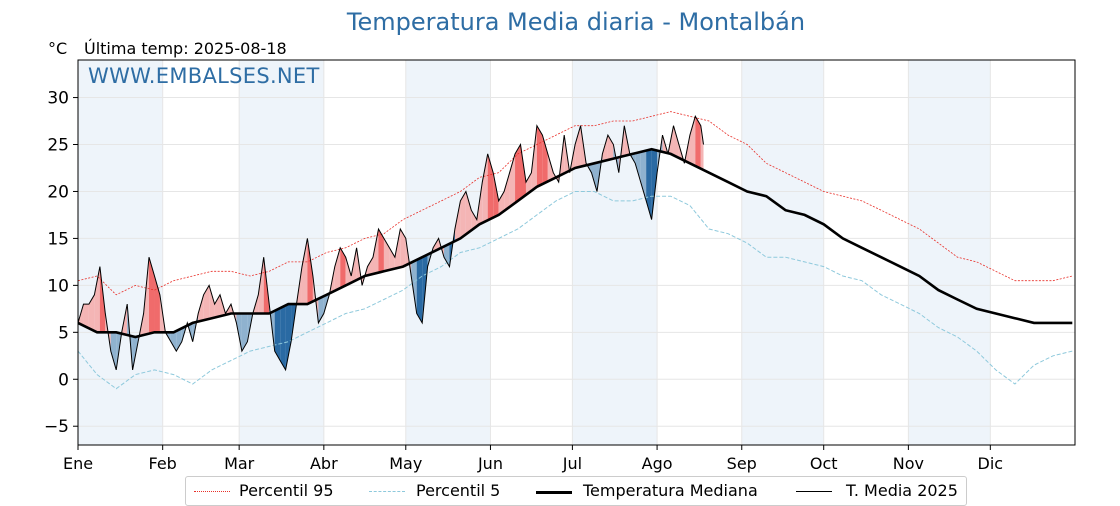 The image size is (1120, 506). Describe the element at coordinates (281, 252) in the screenshot. I see `month-band-mar` at that location.